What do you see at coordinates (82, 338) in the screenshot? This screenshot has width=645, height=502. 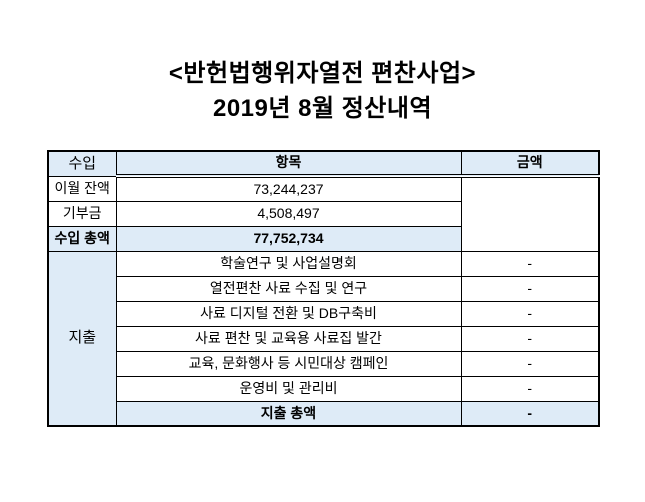 I see `section-label-expense: 지출` at bounding box center [82, 338].